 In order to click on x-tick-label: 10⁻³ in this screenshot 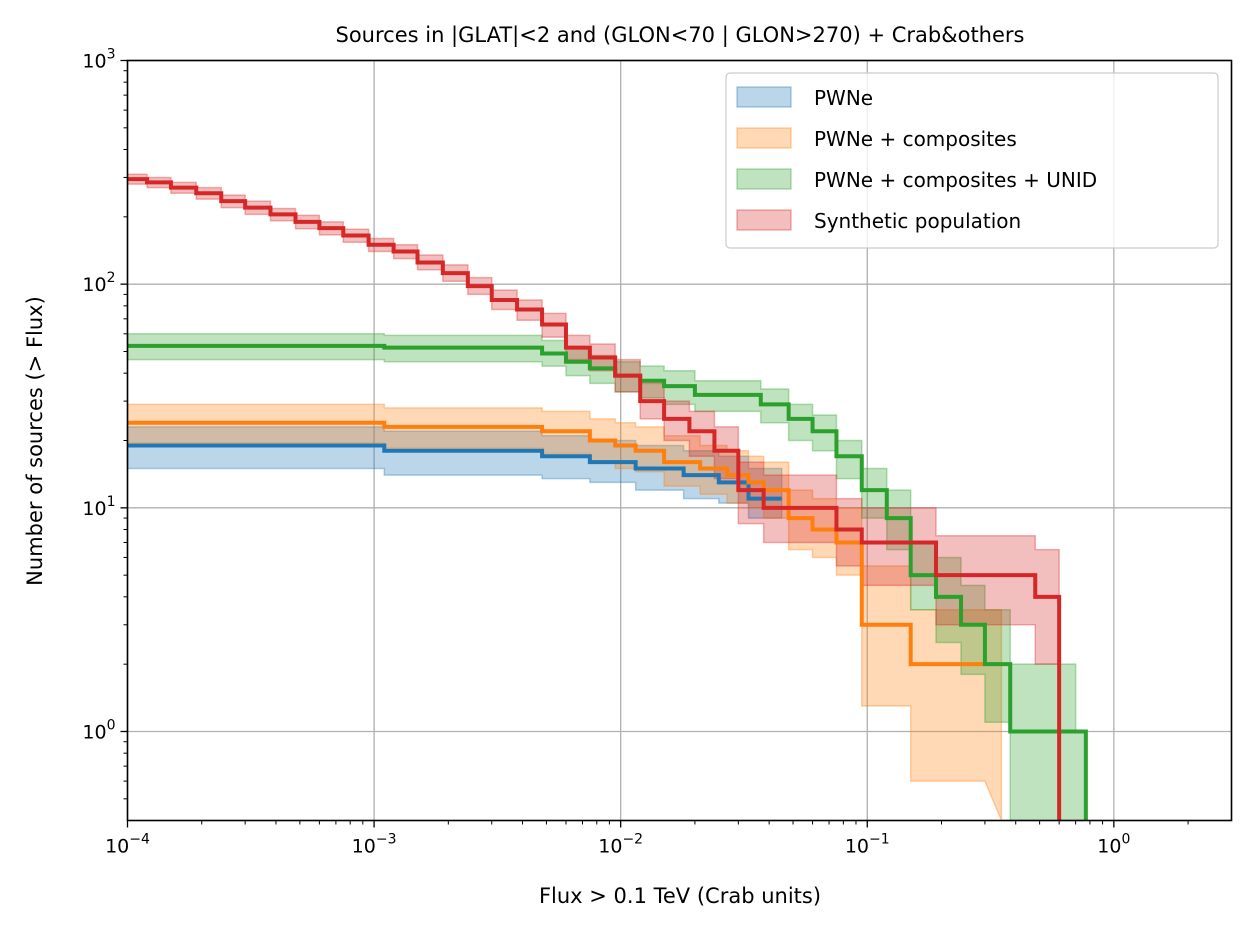, I will do `click(374, 845)`.